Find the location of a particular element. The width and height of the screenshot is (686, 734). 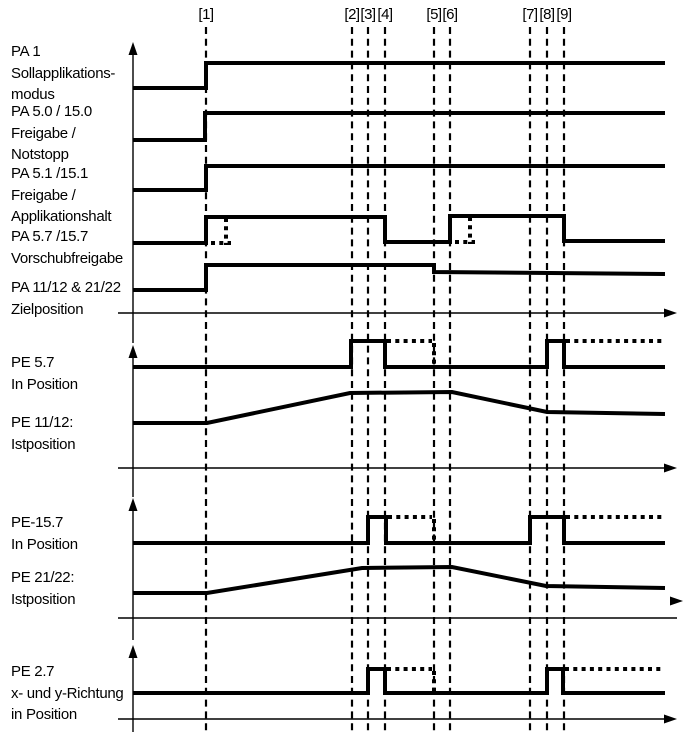

marker-label-3: [3] is located at coordinates (368, 14).